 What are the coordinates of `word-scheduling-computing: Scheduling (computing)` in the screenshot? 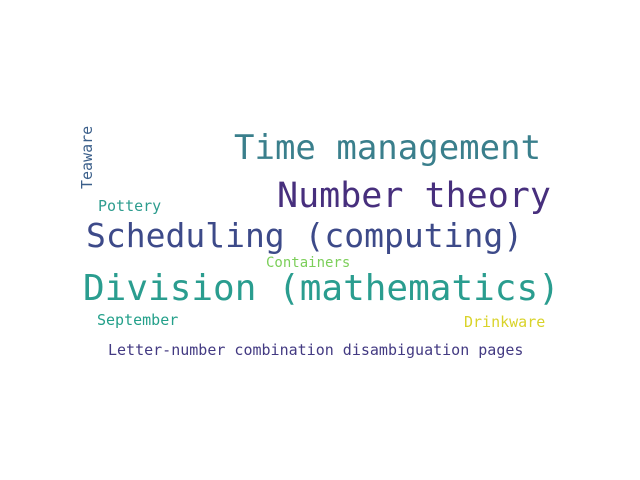 It's located at (305, 235).